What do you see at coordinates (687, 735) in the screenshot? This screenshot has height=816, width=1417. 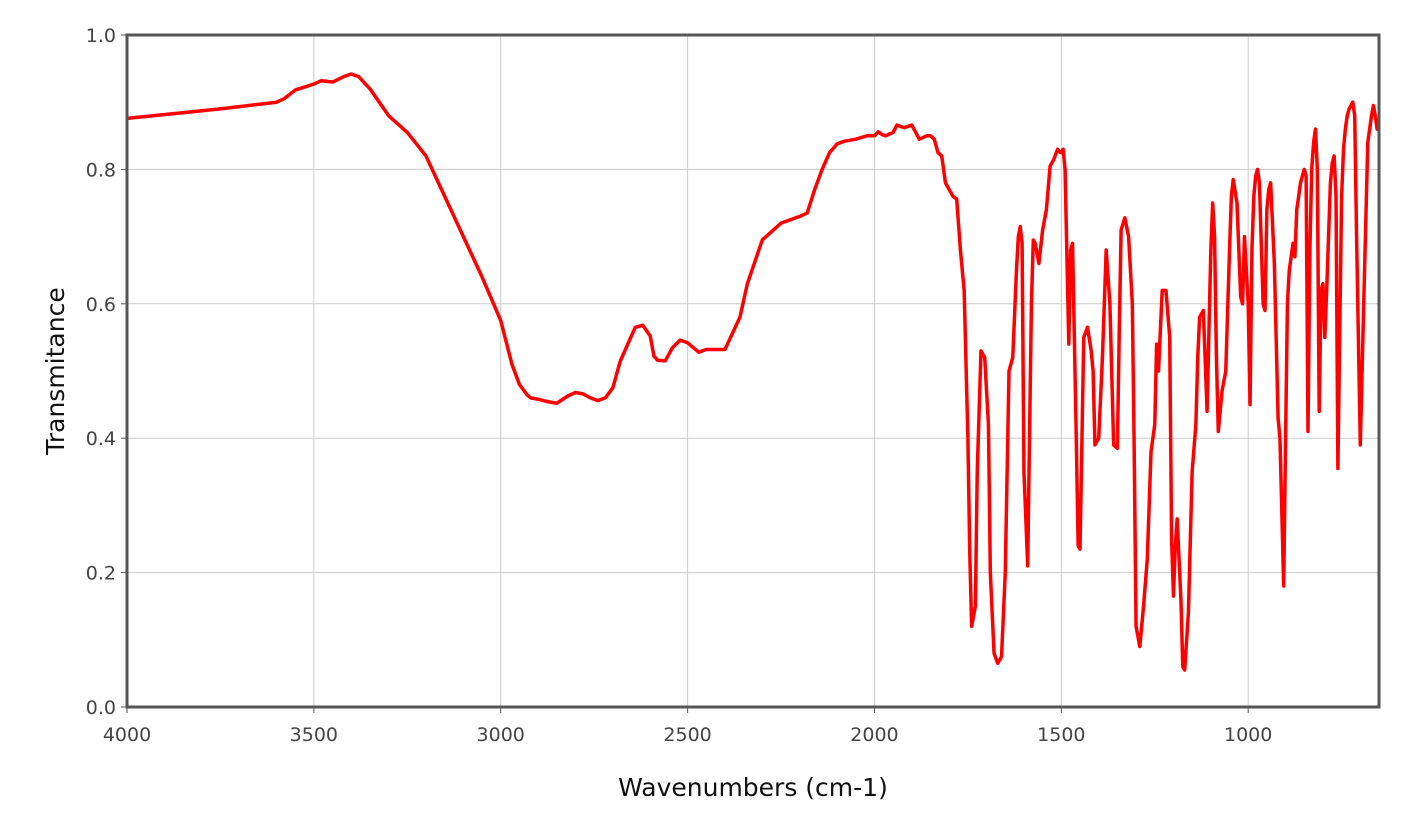 I see `x-tick-label: 2500` at bounding box center [687, 735].